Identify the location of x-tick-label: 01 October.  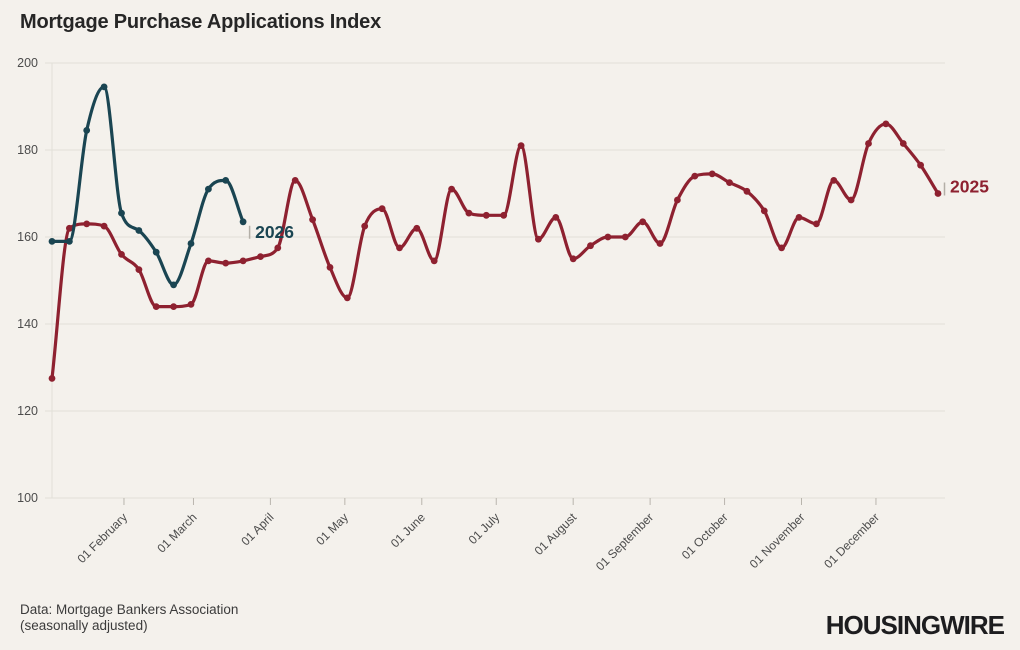
(705, 536).